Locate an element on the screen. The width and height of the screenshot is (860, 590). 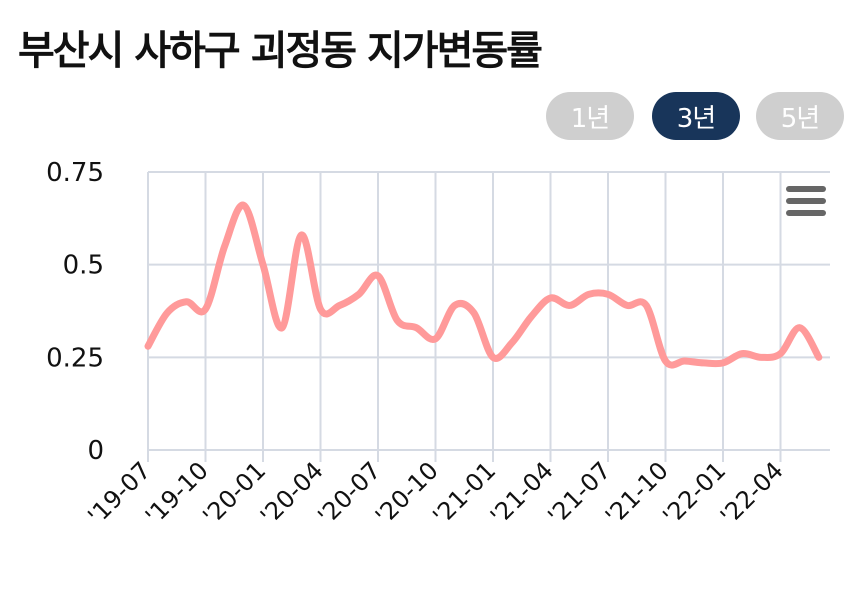
x-tick-label: '19-07 is located at coordinates (119, 493).